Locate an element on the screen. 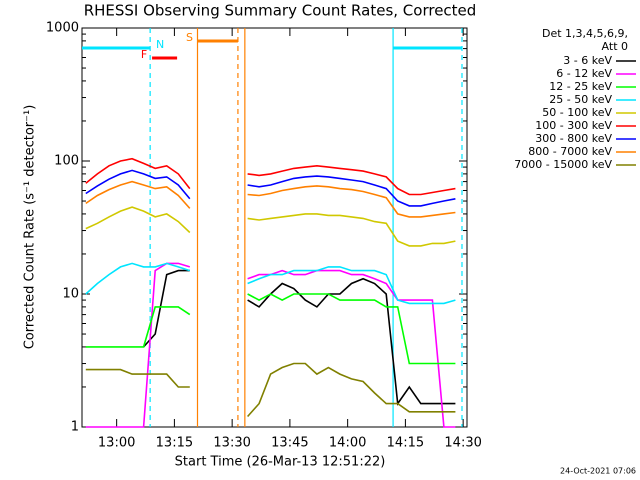  legend-label: 800 - 7000 keV is located at coordinates (570, 151).